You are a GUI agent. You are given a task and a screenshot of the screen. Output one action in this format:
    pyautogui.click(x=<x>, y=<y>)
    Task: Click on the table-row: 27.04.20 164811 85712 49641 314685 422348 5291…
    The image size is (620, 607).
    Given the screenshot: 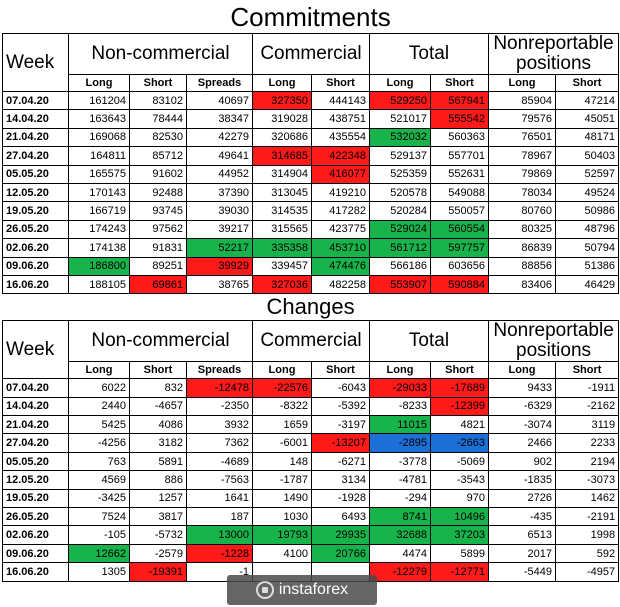 What is the action you would take?
    pyautogui.click(x=311, y=156)
    